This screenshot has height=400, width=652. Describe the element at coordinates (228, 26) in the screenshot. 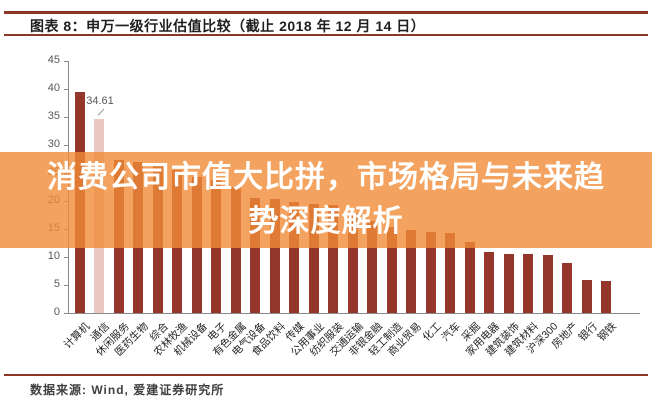

I see `figure-title: 图表 8：申万一级行业估值比较（截止 2018 年 12 月 14 日）` at that location.